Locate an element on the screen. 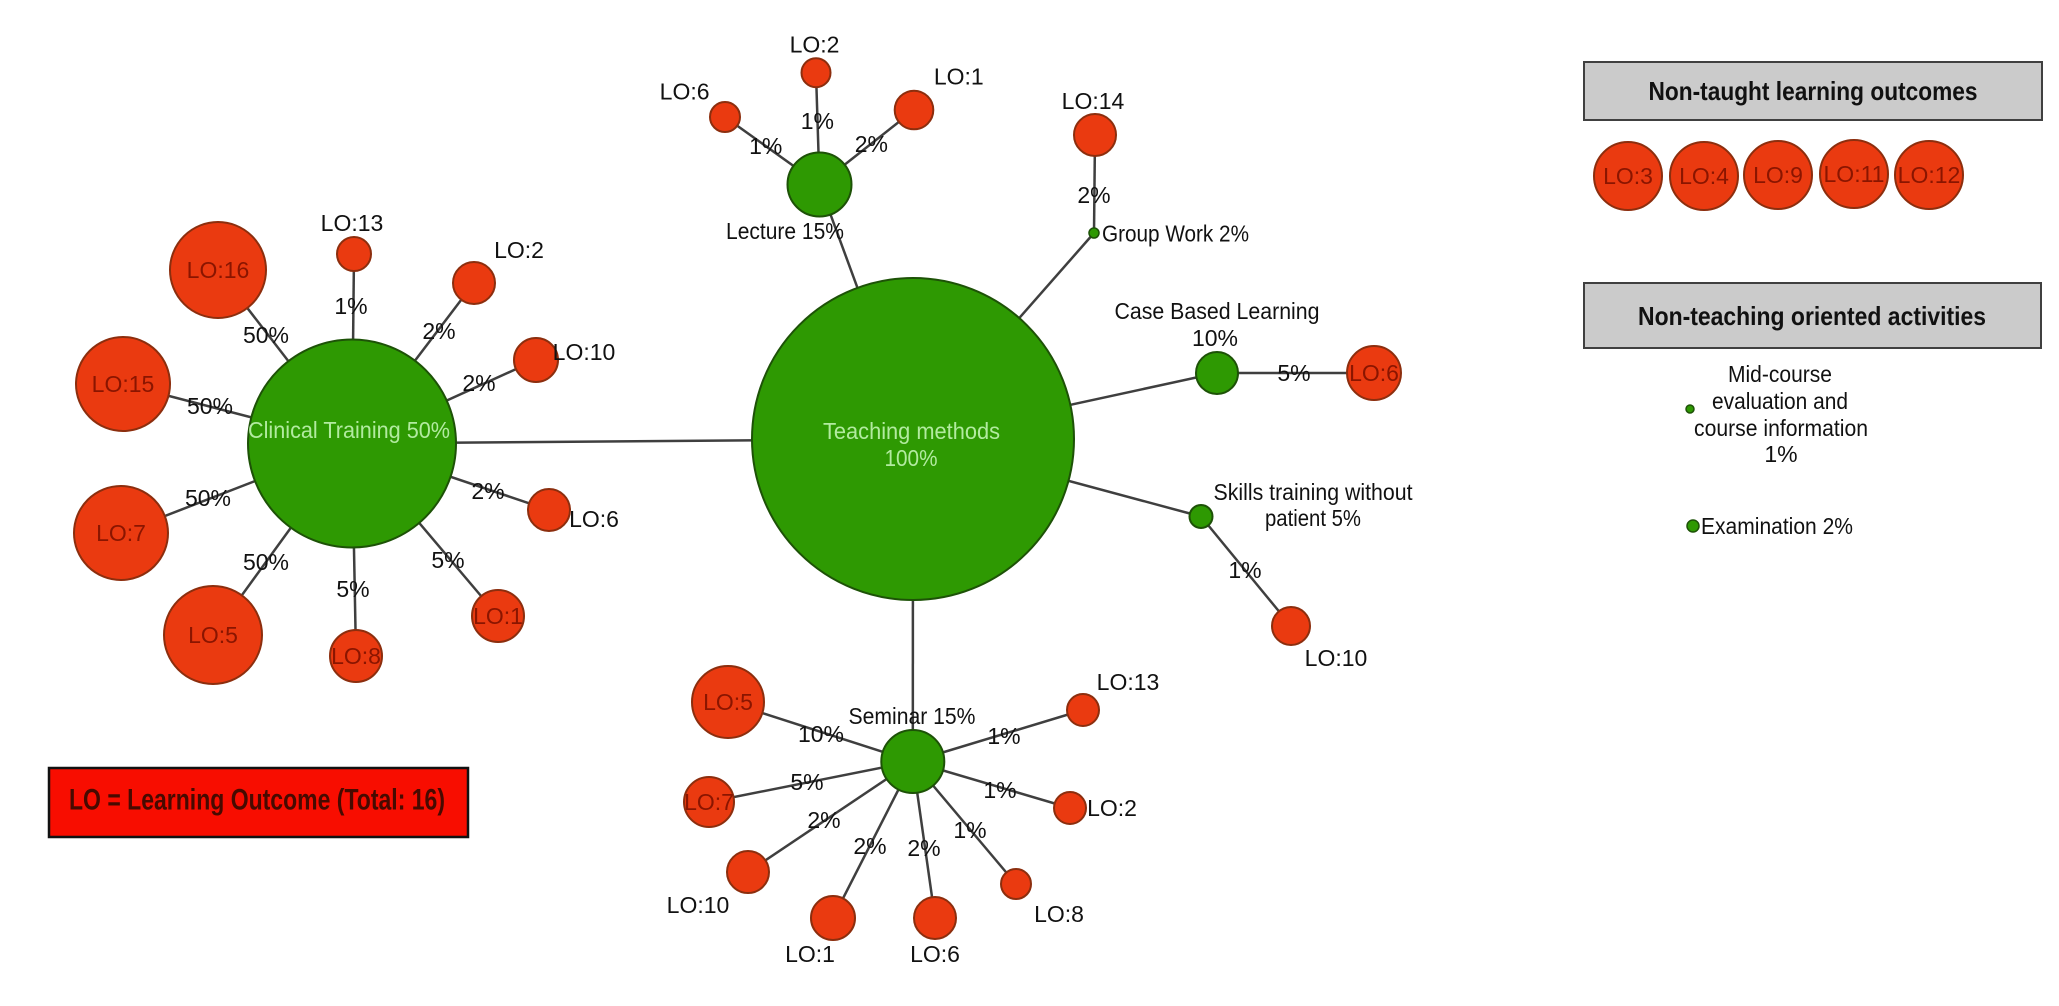 The height and width of the screenshot is (1006, 2059). svg-text: LO:11 is located at coordinates (1854, 174).